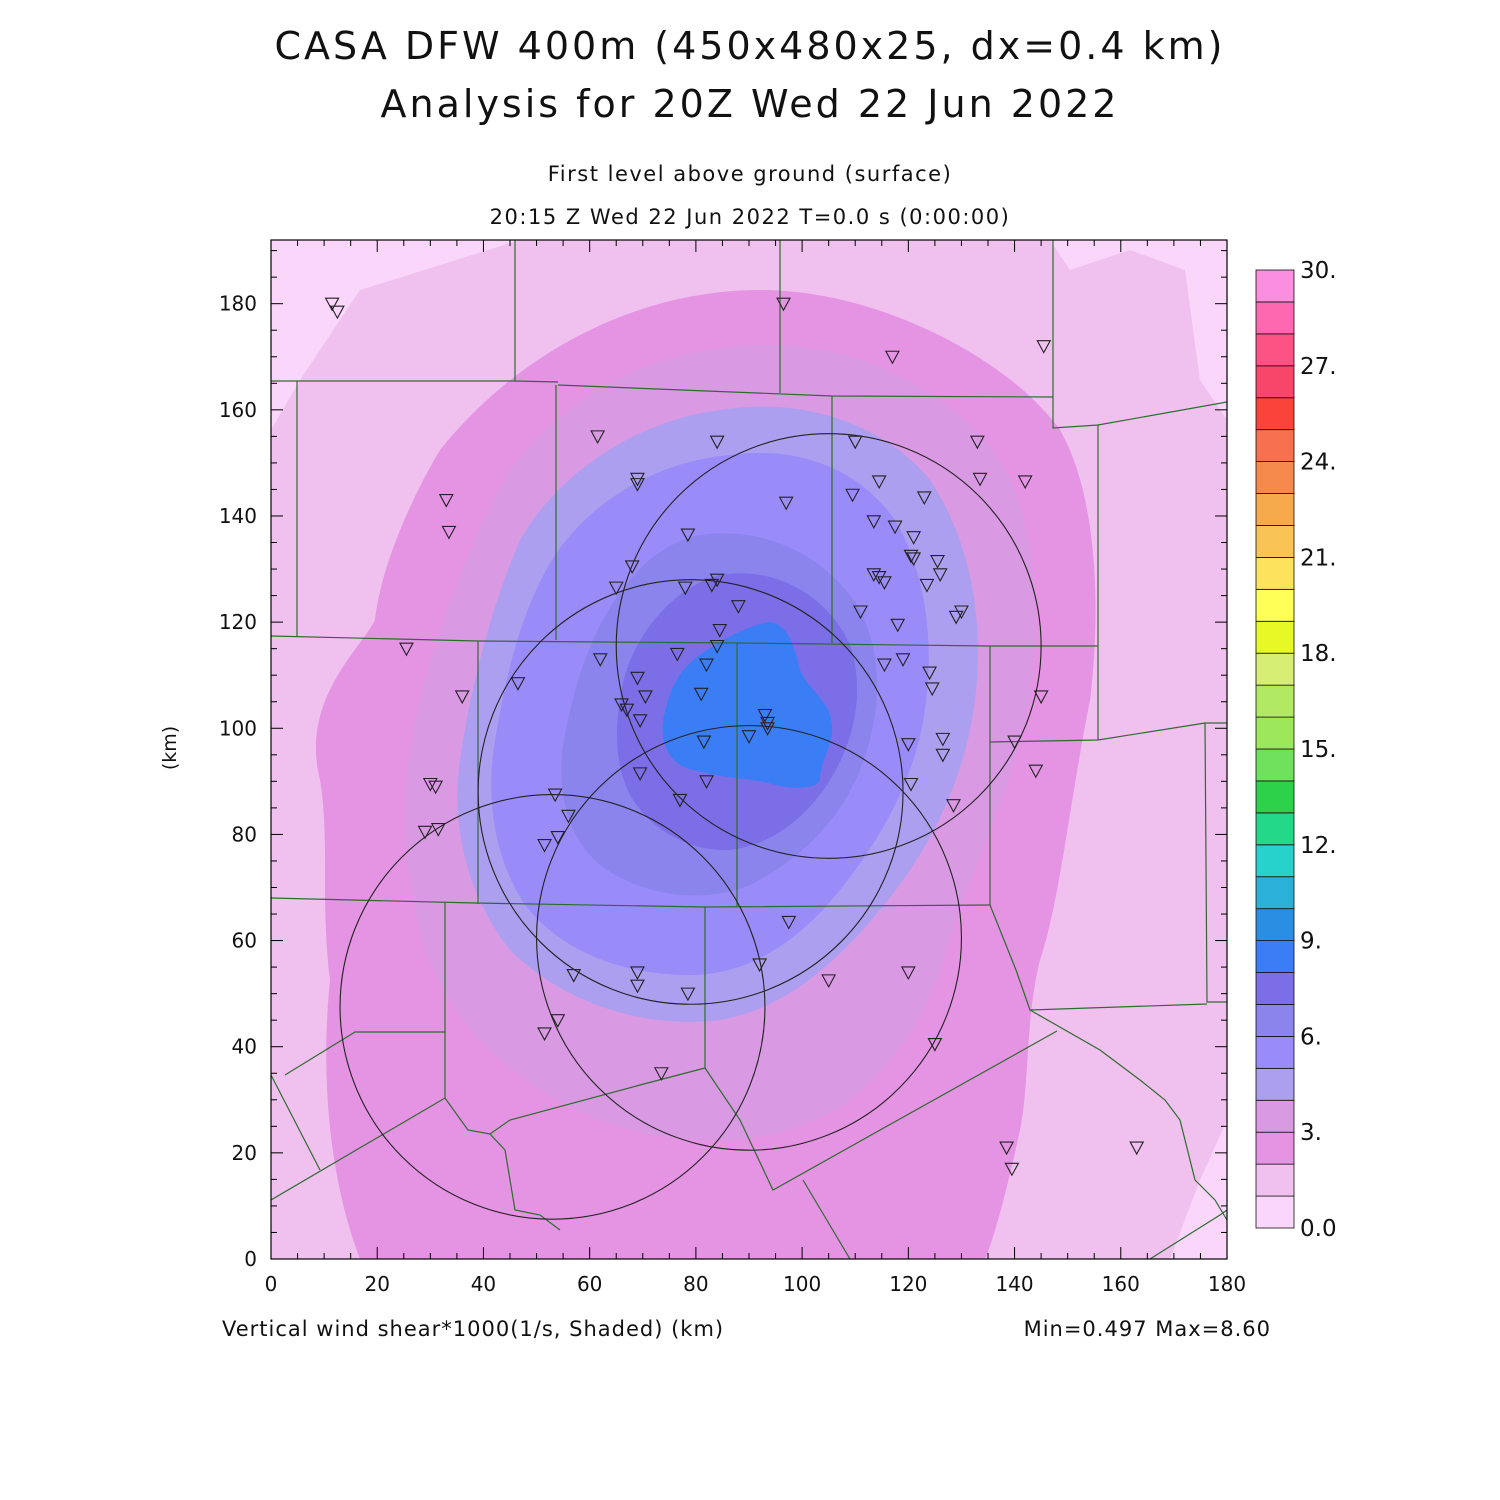 The width and height of the screenshot is (1500, 1500). Describe the element at coordinates (483, 1284) in the screenshot. I see `x-tick-label: 40` at that location.